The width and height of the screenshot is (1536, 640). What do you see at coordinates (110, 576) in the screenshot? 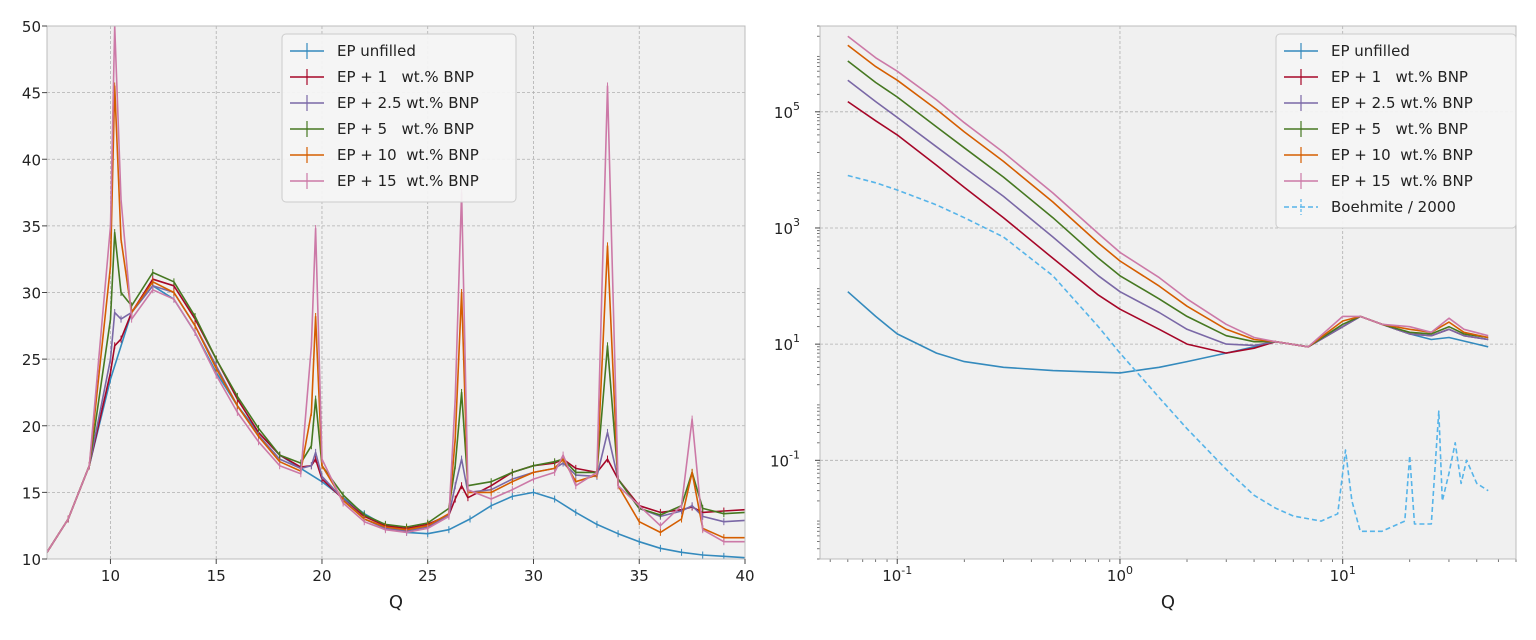
I see `x-tick-label: 10` at bounding box center [110, 576].